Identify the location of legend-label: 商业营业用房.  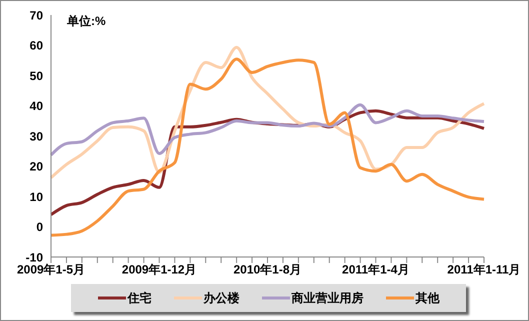
(328, 298).